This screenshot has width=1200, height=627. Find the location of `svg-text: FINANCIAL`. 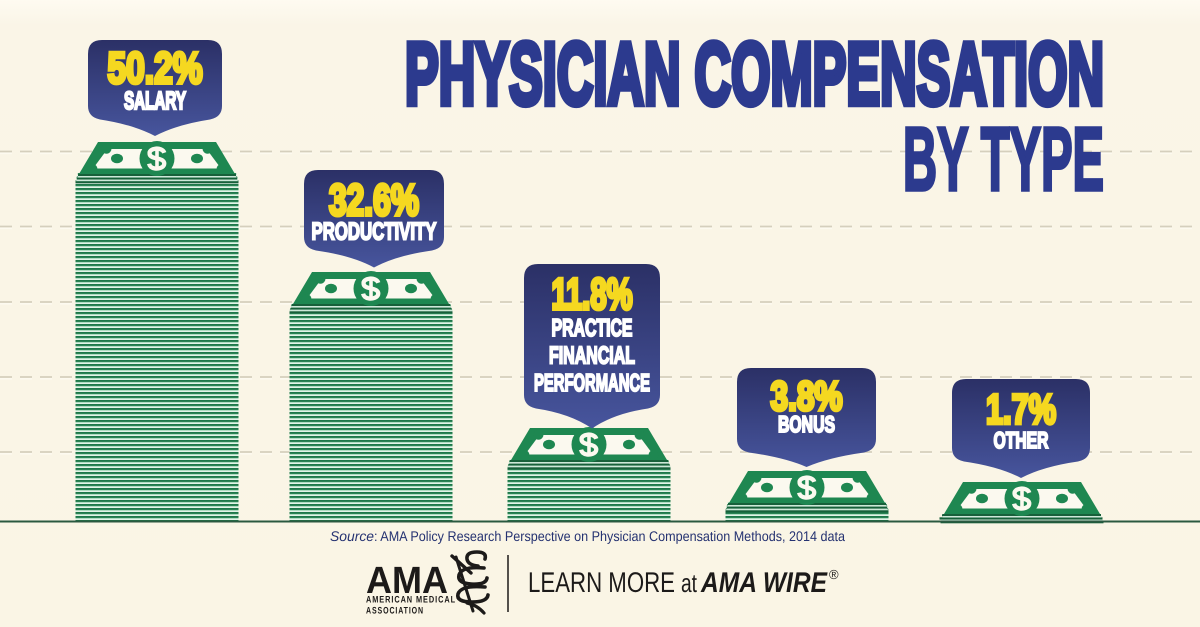

svg-text: FINANCIAL is located at coordinates (592, 356).